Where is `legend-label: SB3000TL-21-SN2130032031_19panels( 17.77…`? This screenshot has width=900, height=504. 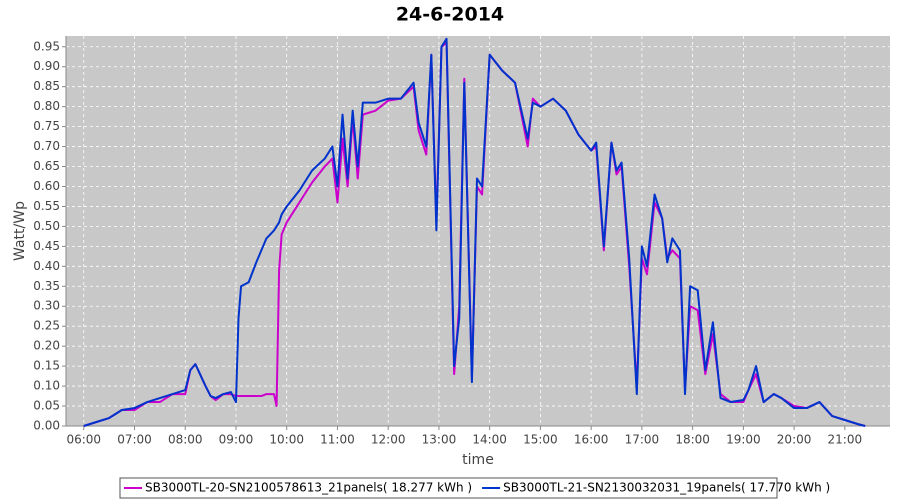 legend-label: SB3000TL-21-SN2130032031_19panels( 17.77… is located at coordinates (666, 488).